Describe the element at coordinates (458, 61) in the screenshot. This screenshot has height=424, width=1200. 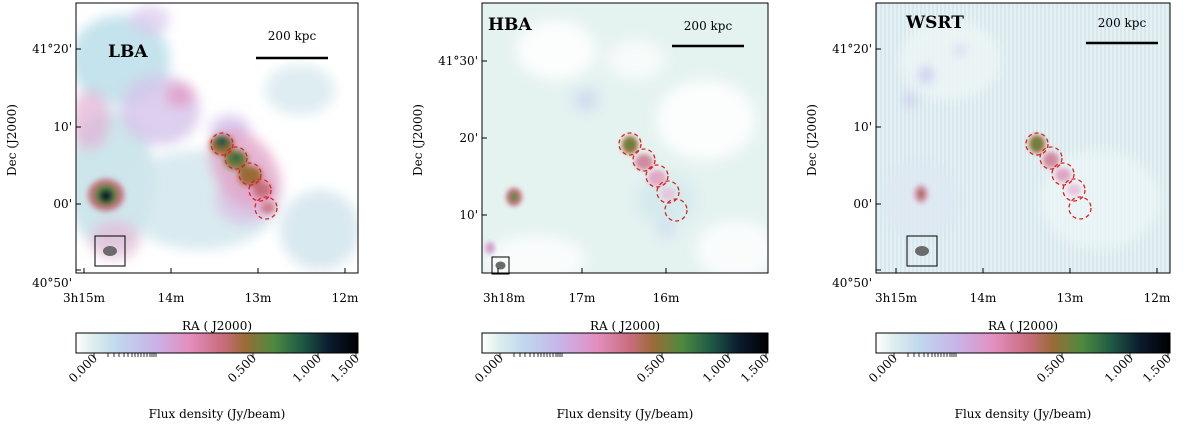
I see `dec-tick: 41°30'` at that location.